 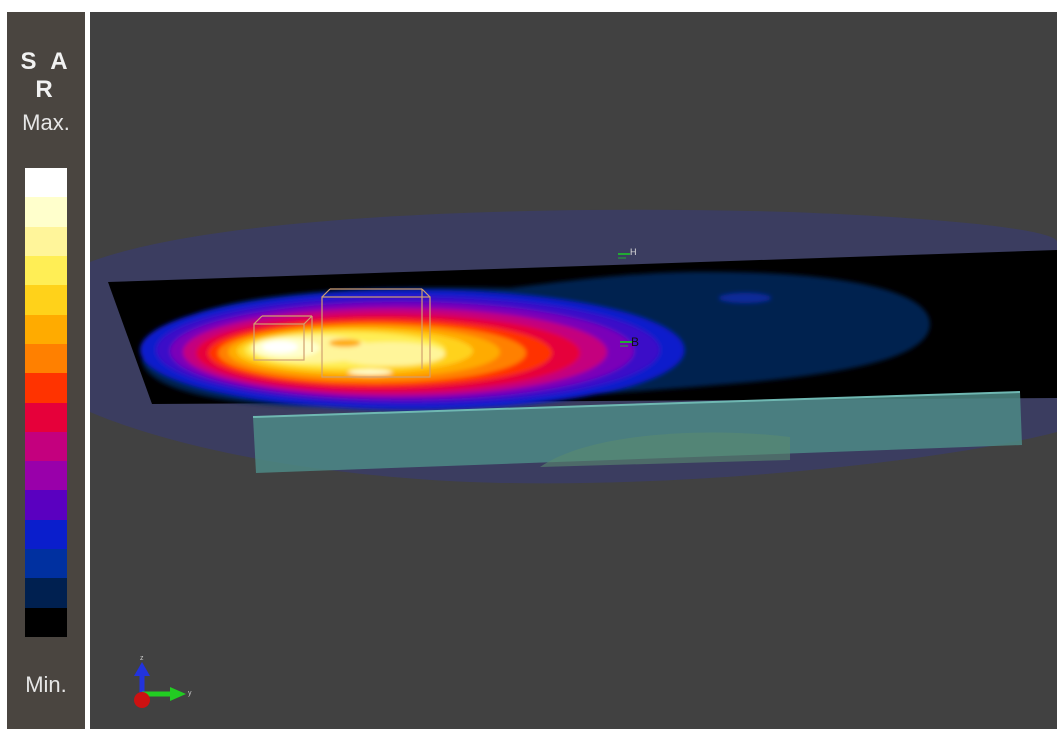 What do you see at coordinates (535, 340) in the screenshot?
I see `sar-distribution` at bounding box center [535, 340].